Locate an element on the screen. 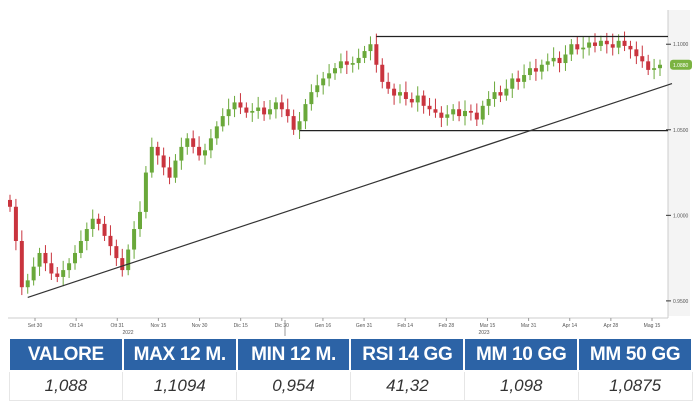  x-tick-label: Feb 14 is located at coordinates (405, 326).